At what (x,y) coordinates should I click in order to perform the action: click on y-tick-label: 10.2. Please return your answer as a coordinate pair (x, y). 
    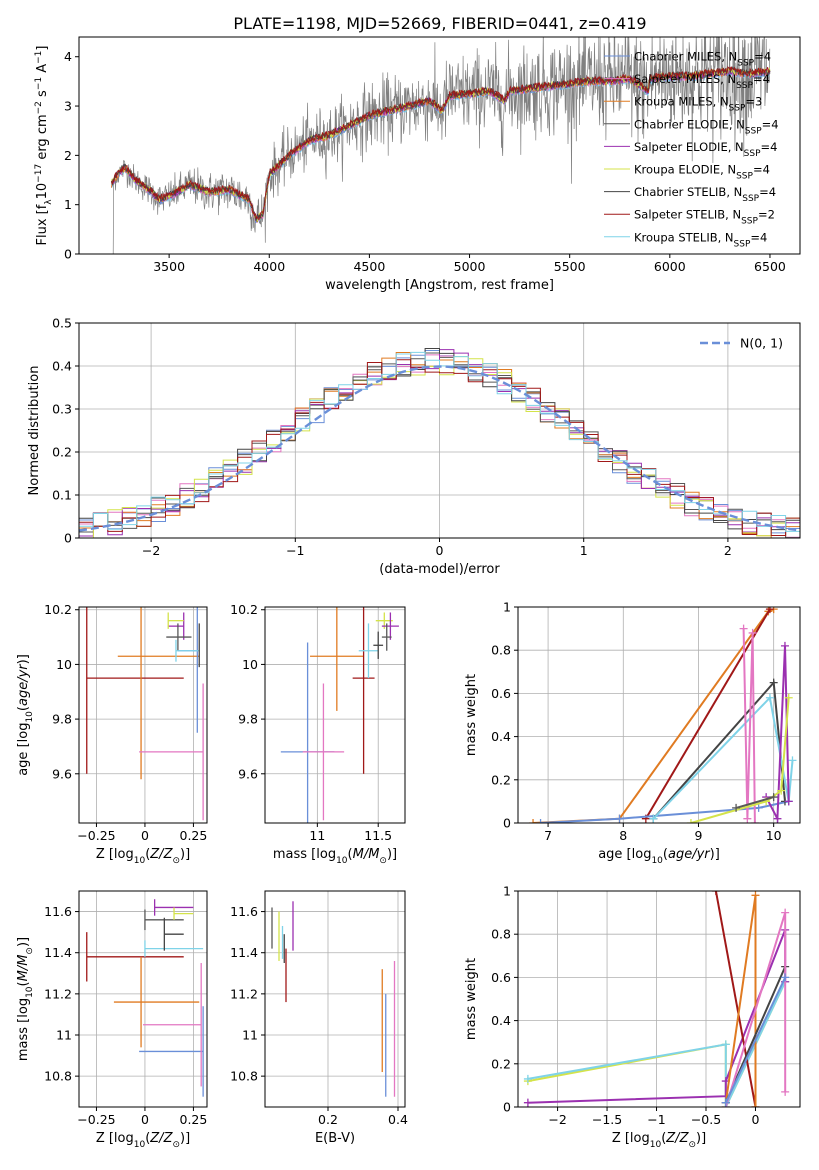
    Looking at the image, I should click on (58, 609).